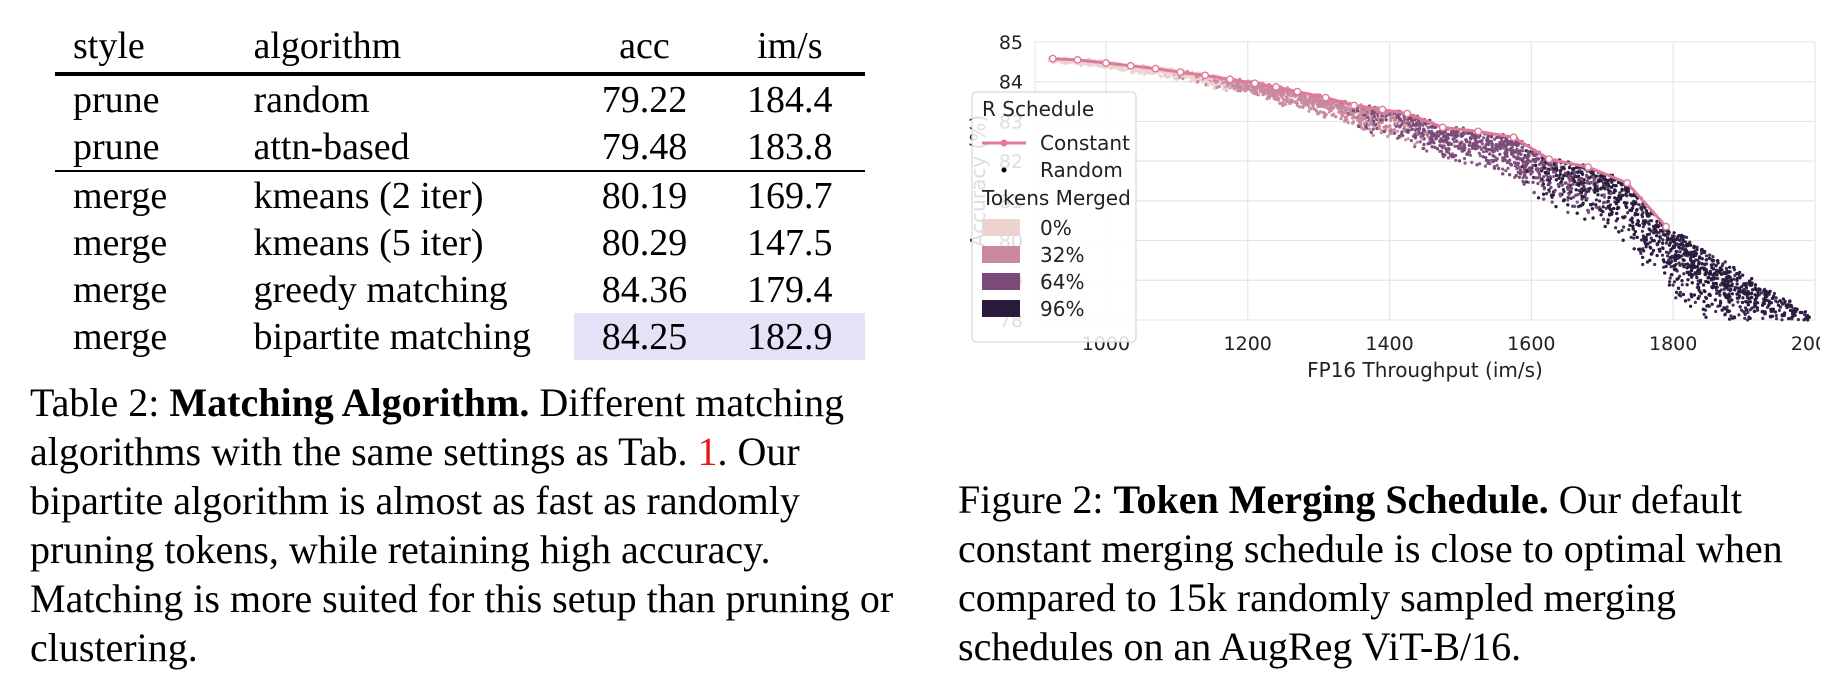 Image resolution: width=1834 pixels, height=688 pixels. I want to click on legend-constant-marker, so click(1004, 143).